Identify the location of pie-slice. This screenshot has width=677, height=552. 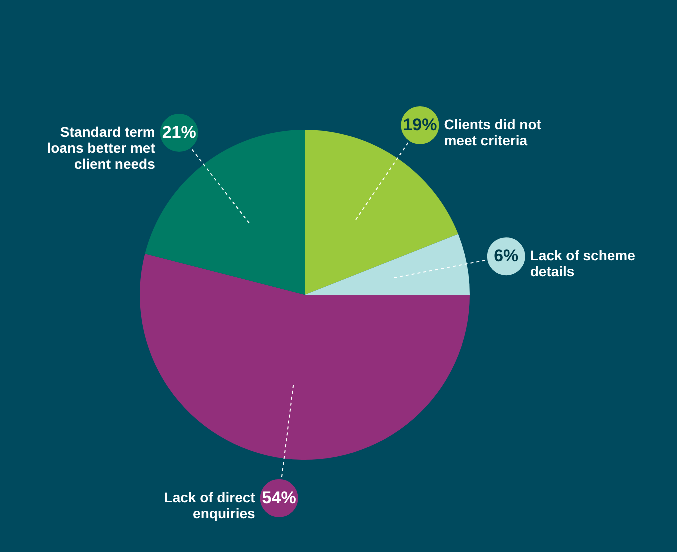
(387, 264).